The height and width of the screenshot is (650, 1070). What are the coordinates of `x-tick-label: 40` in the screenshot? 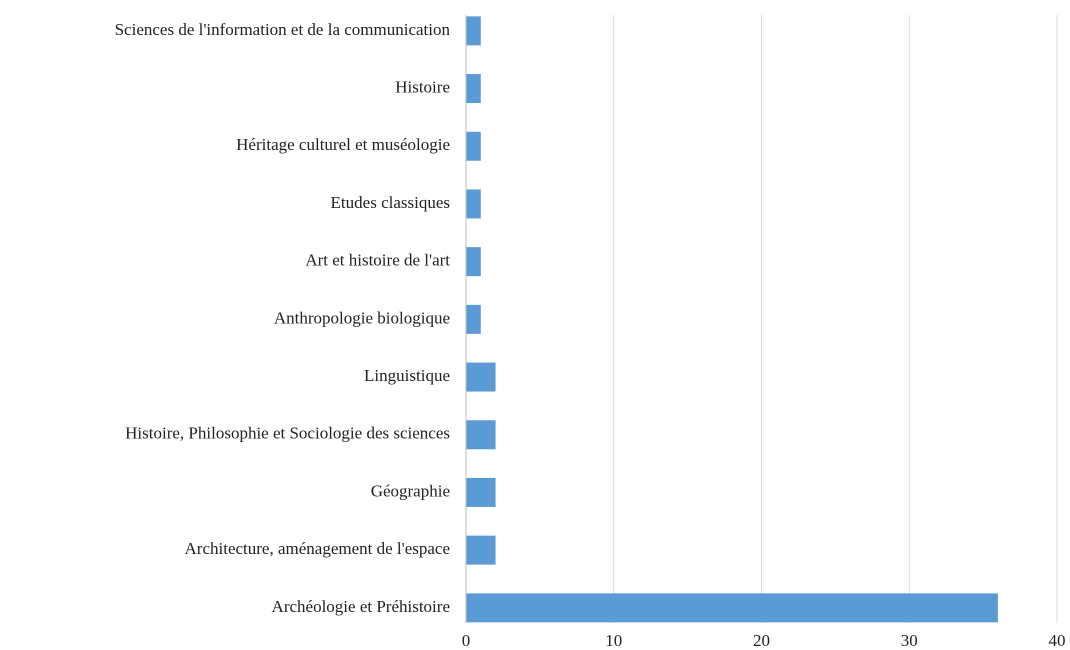 It's located at (1057, 640).